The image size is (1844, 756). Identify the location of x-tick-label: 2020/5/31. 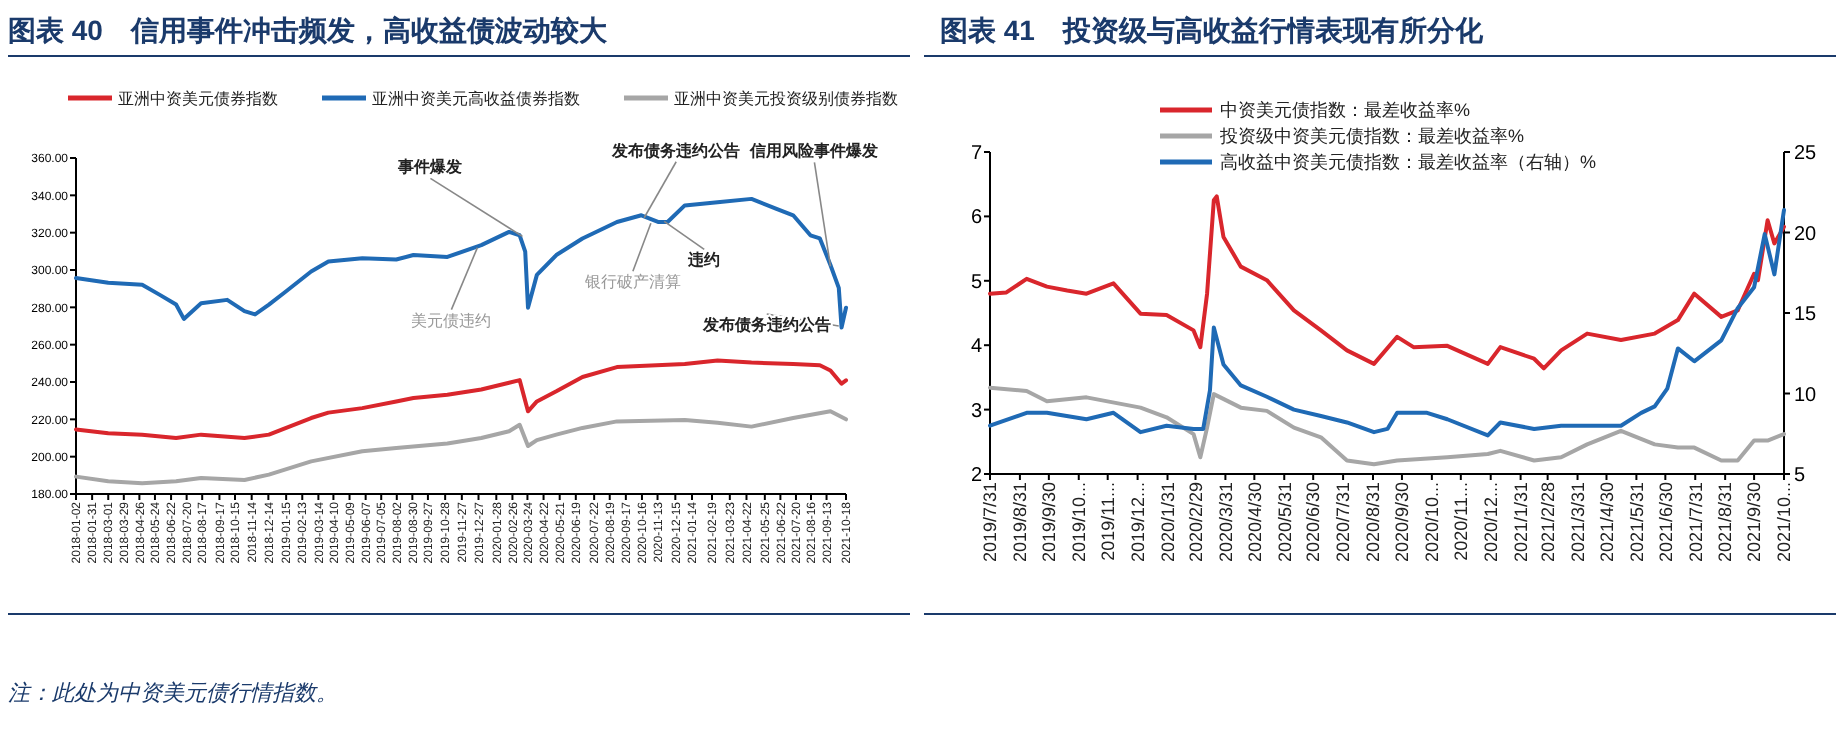
(1284, 522).